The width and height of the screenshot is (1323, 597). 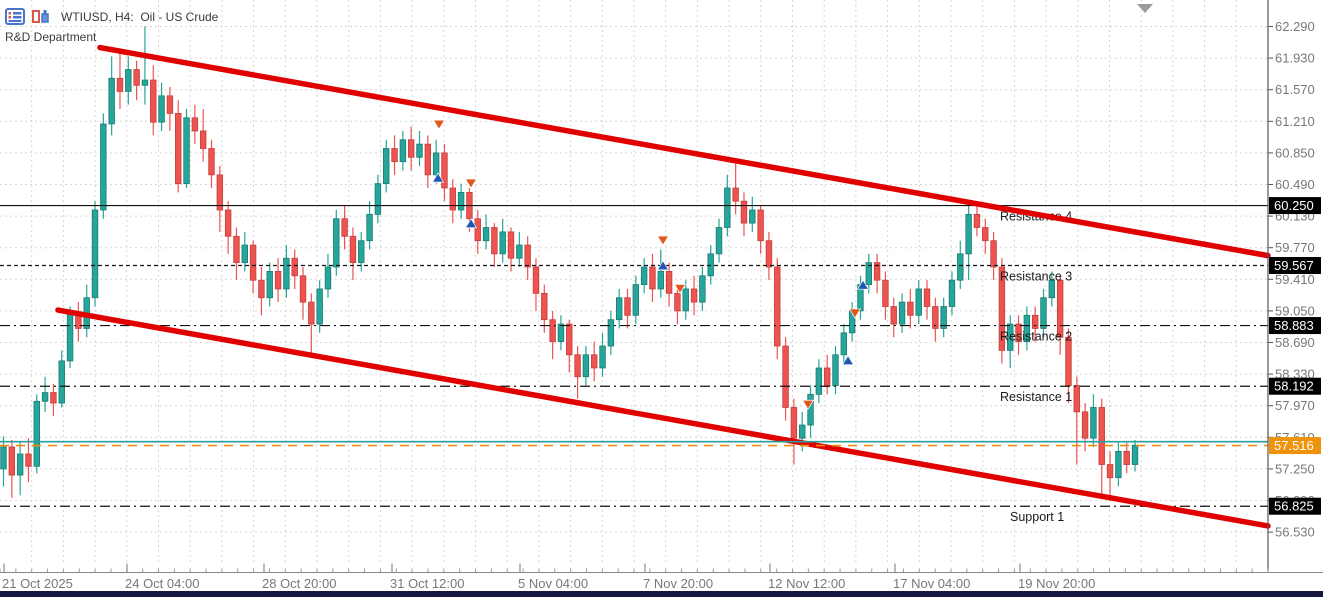 I want to click on market-watch-icon, so click(x=15, y=16).